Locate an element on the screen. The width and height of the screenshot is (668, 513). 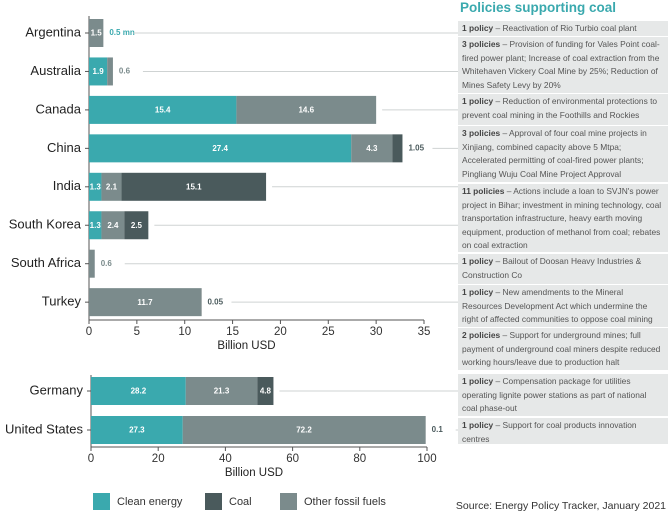
policy-count: 2 policies is located at coordinates (481, 335).